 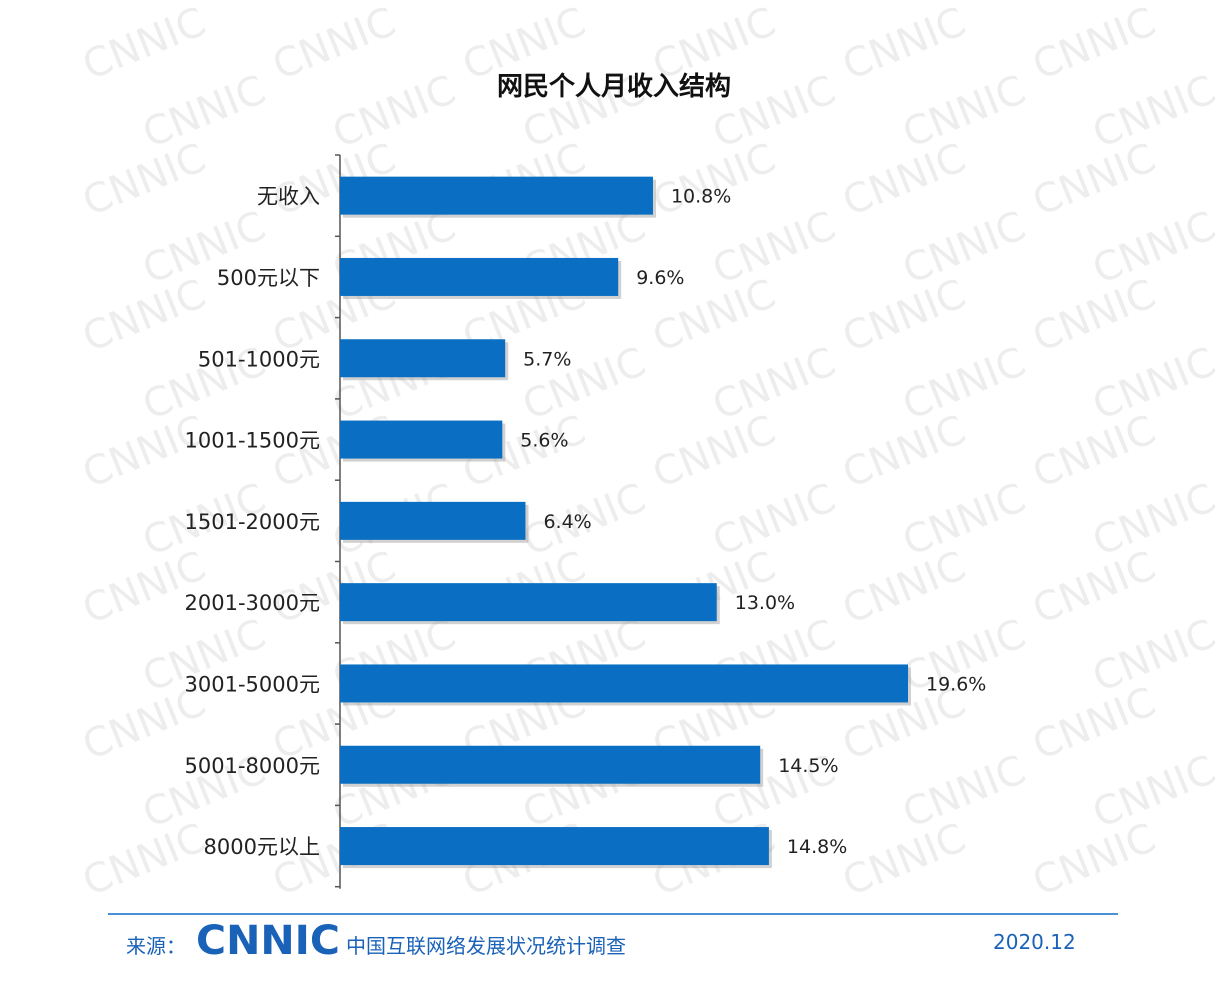 What do you see at coordinates (252, 441) in the screenshot?
I see `category-label: 1001-1500元` at bounding box center [252, 441].